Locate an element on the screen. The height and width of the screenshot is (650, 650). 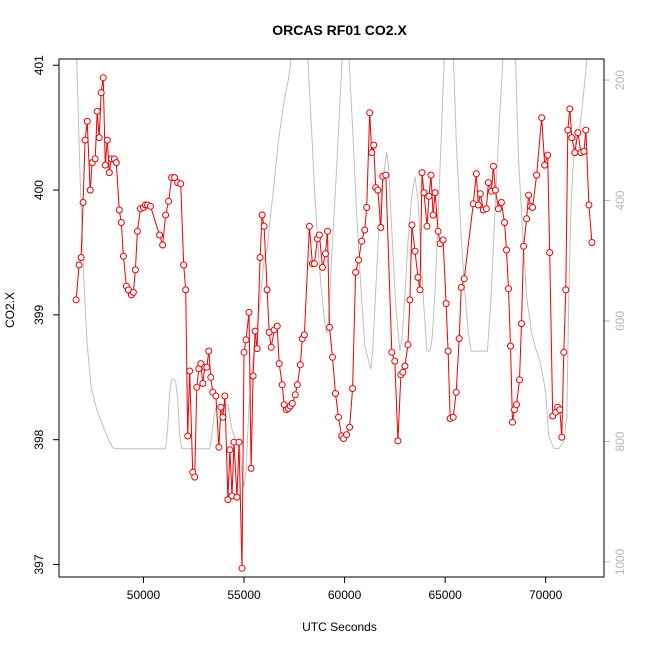
x-tick-label: 55000 is located at coordinates (244, 595).